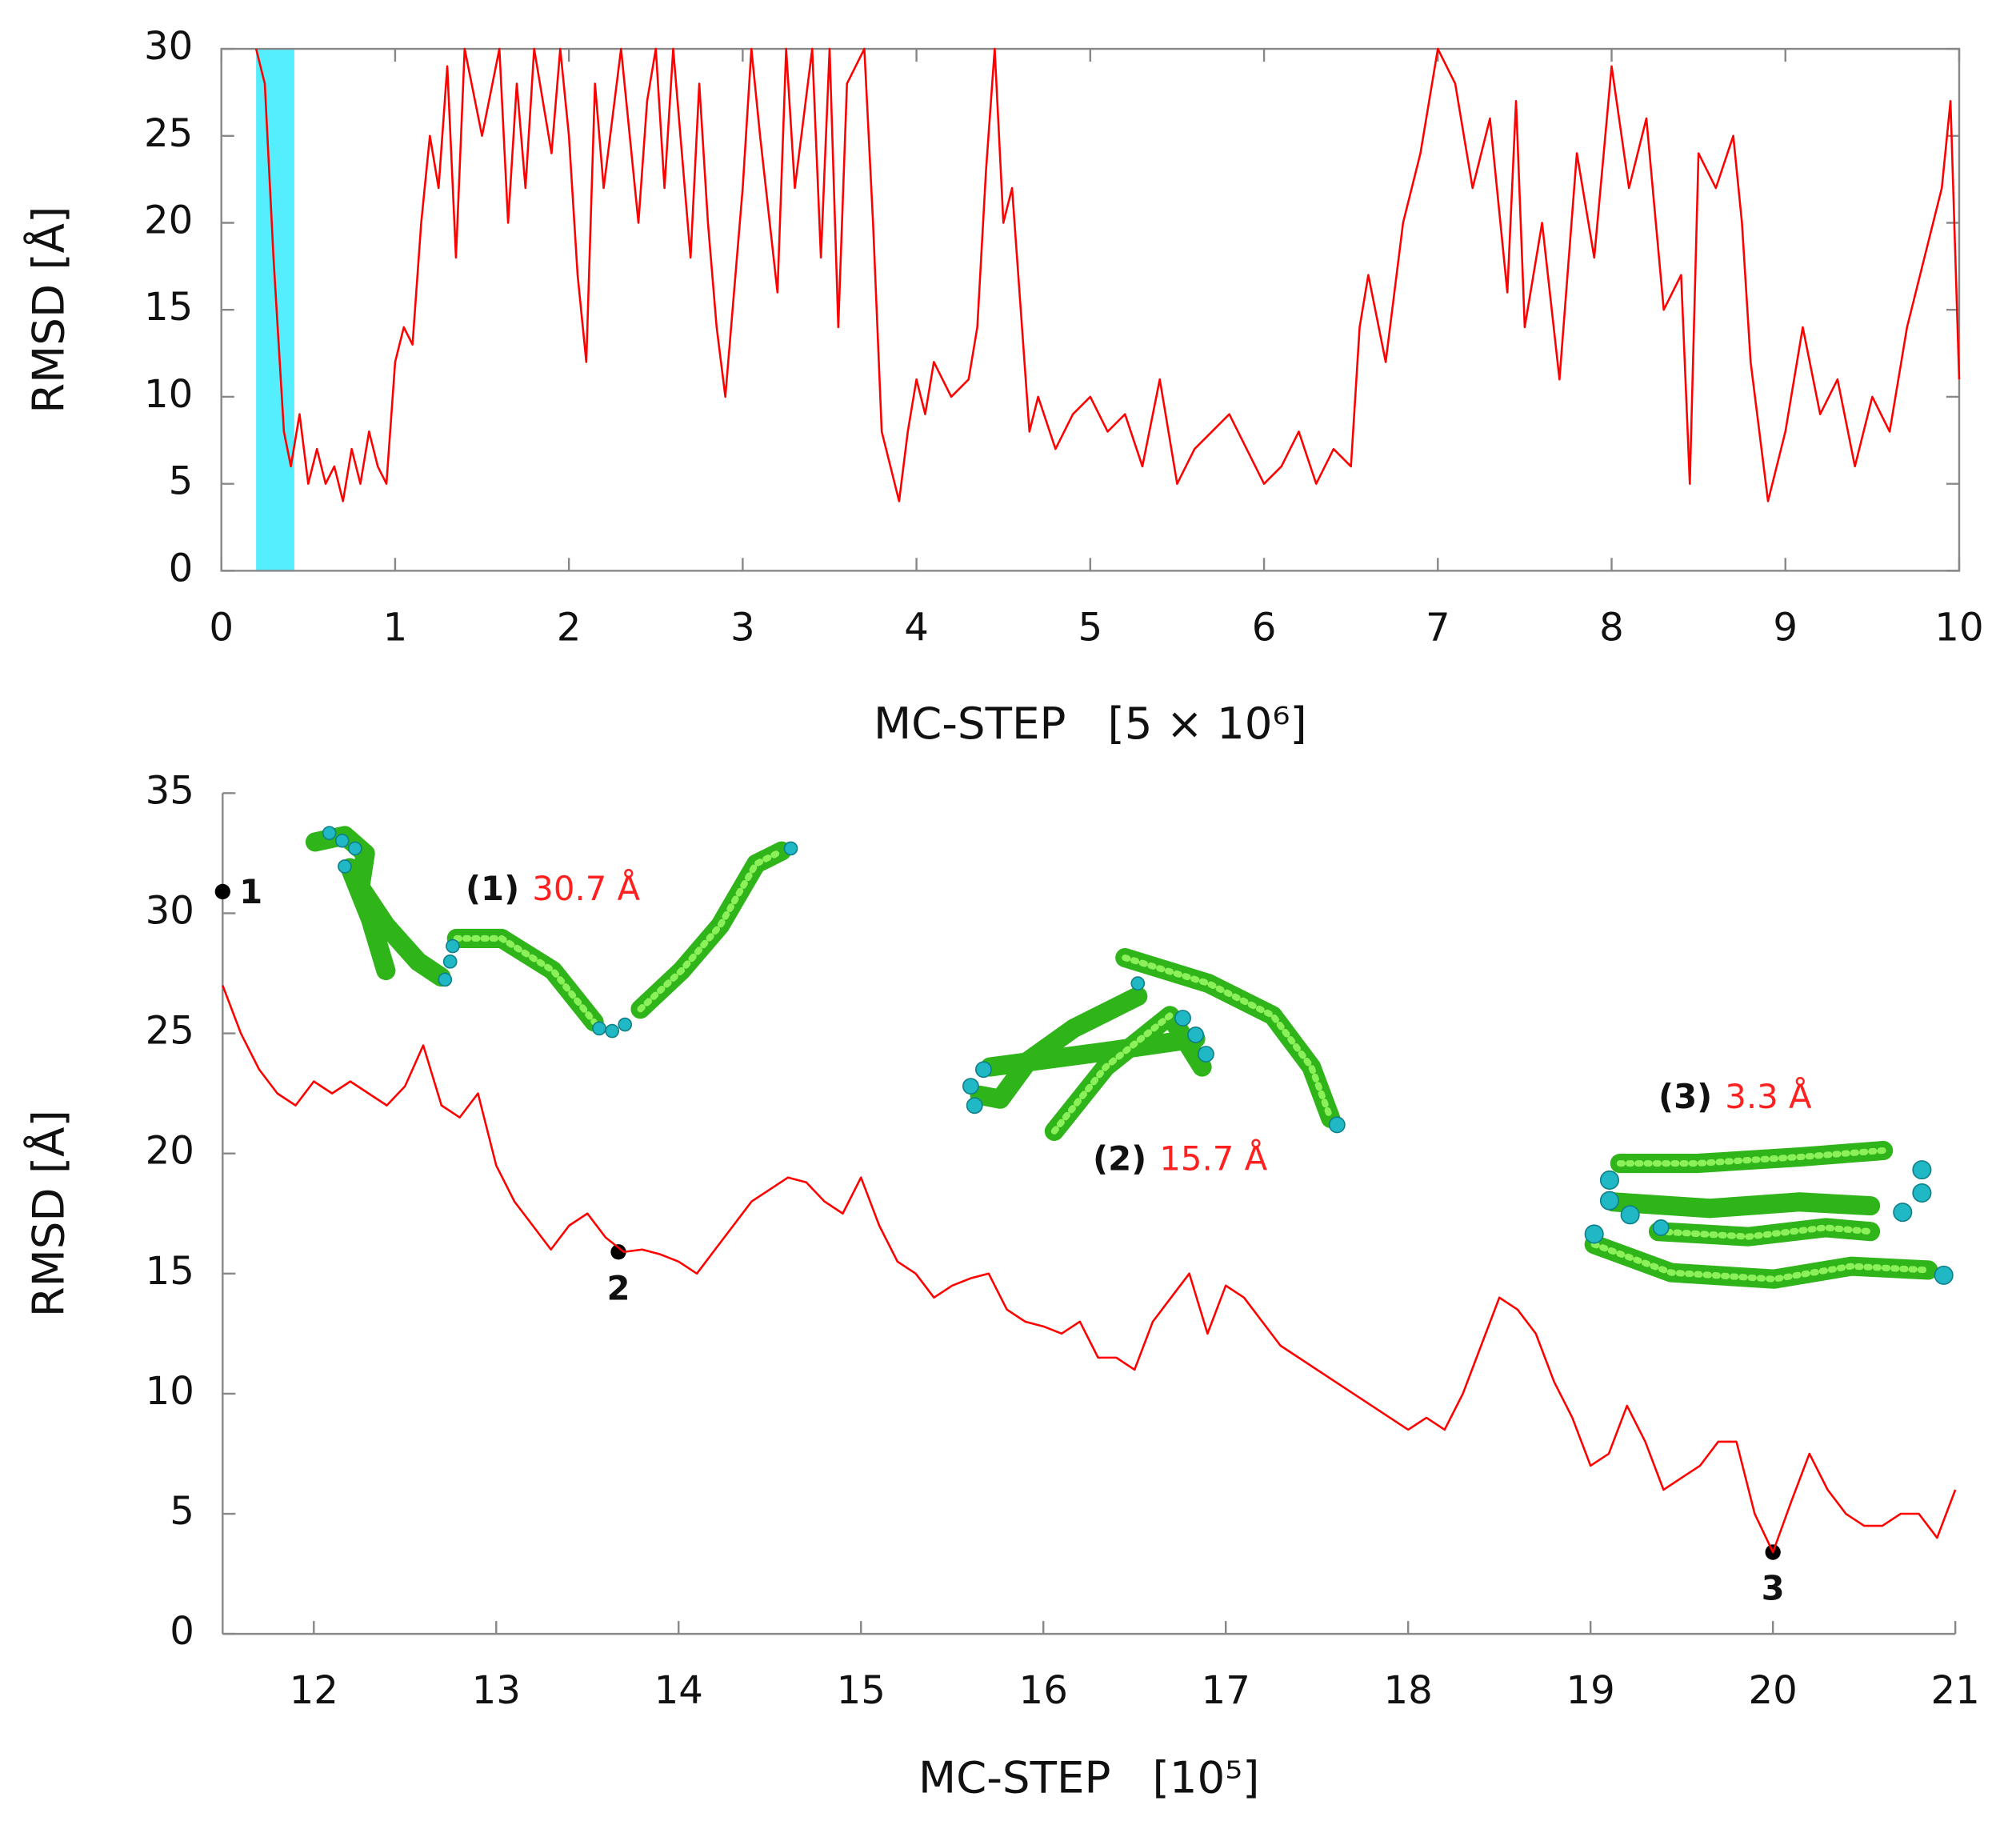  Describe the element at coordinates (1685, 1096) in the screenshot. I see `structure-label: (3)` at that location.